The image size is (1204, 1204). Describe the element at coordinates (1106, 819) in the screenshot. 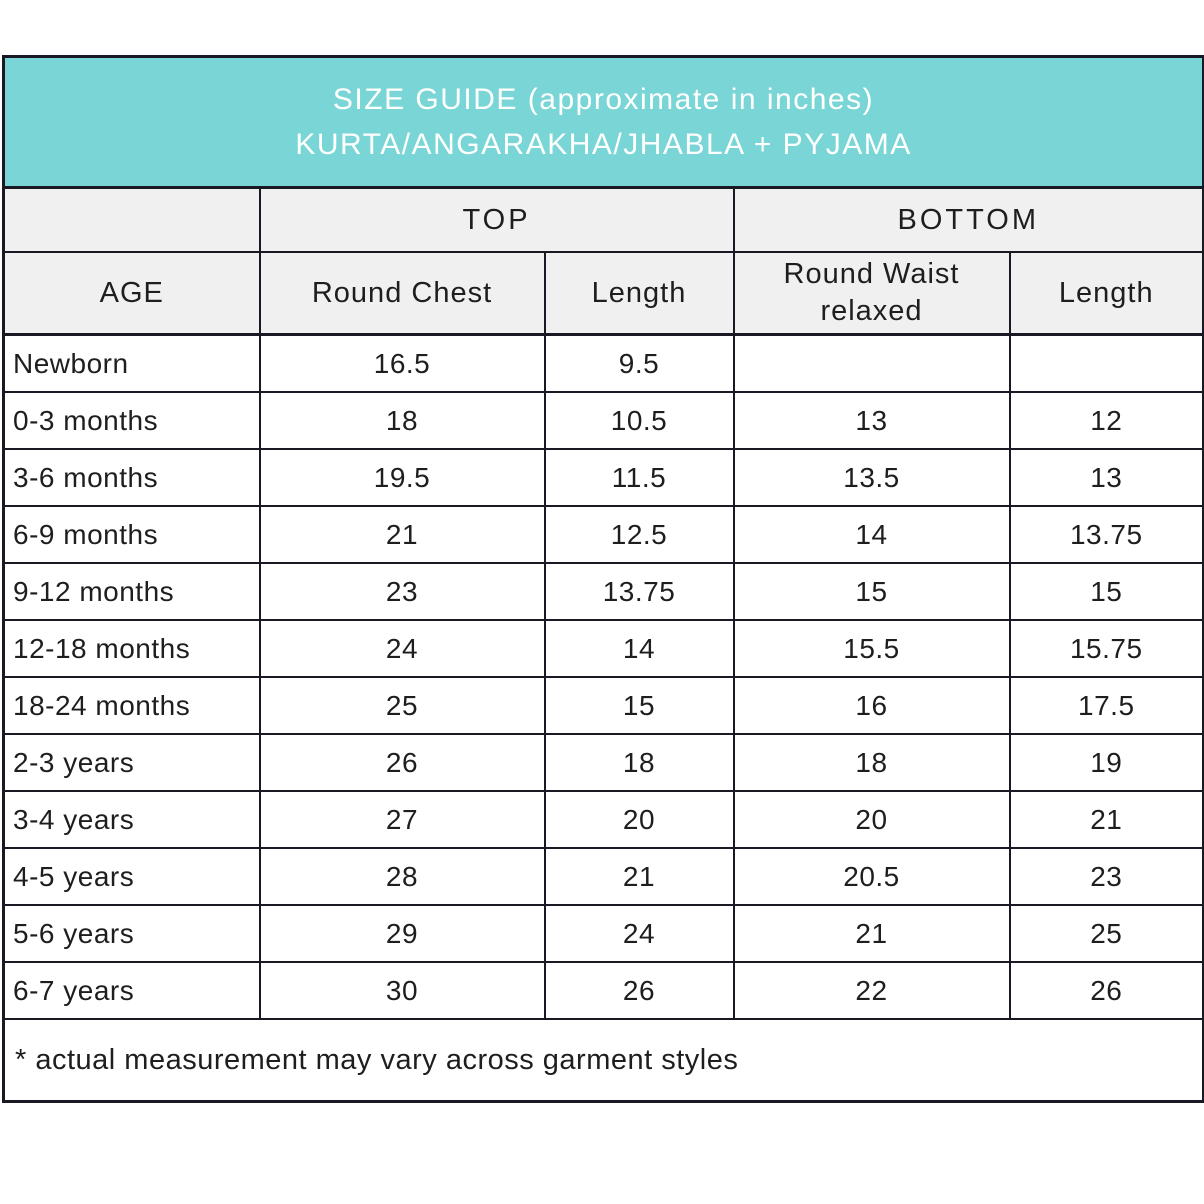

I see `bottom-length-cell: 21` at that location.